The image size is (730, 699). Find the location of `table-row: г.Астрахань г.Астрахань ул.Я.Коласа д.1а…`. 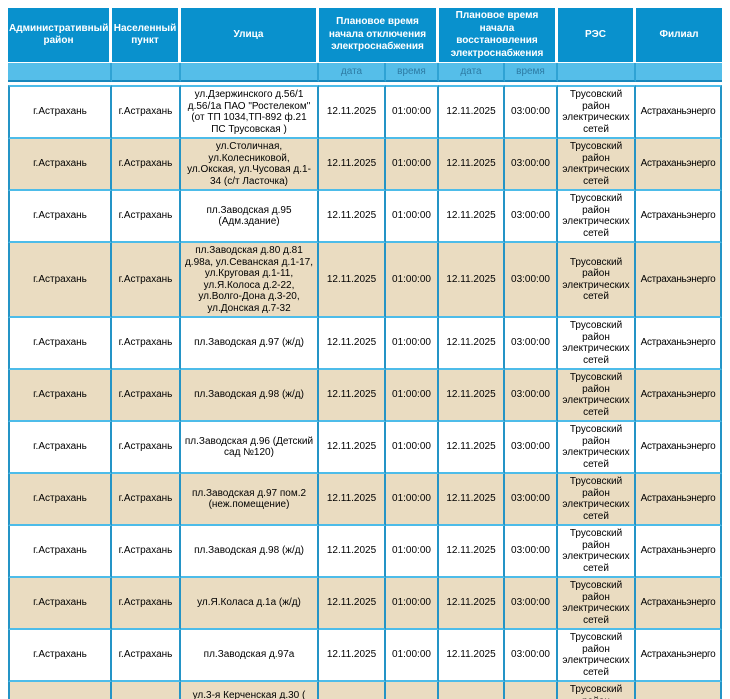

table-row: г.Астрахань г.Астрахань ул.Я.Коласа д.1а… is located at coordinates (365, 604).